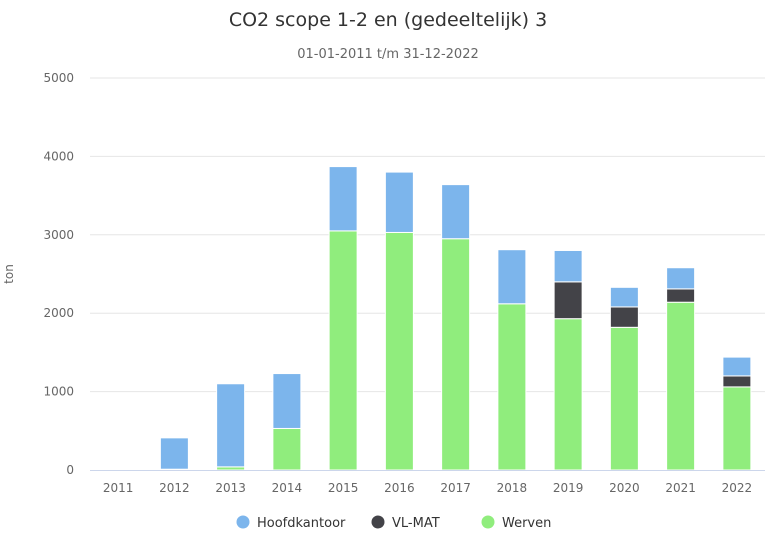  Describe the element at coordinates (343, 488) in the screenshot. I see `x-tick-label: 2015` at that location.